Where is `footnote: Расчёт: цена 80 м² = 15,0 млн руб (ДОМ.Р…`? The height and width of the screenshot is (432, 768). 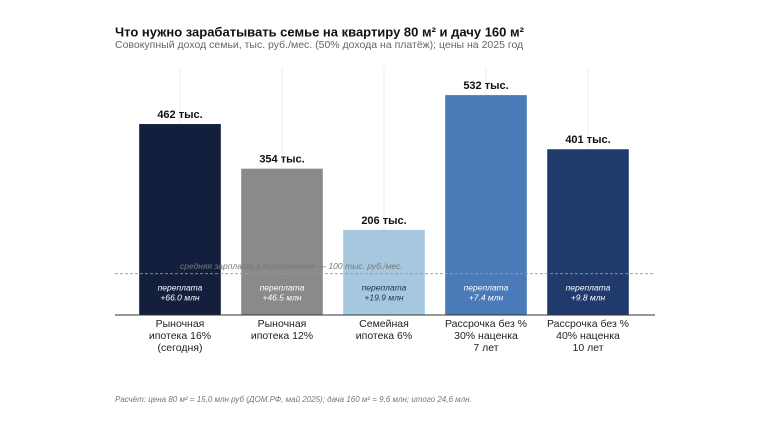
footnote: Расчёт: цена 80 м² = 15,0 млн руб (ДОМ.Р… is located at coordinates (293, 399).